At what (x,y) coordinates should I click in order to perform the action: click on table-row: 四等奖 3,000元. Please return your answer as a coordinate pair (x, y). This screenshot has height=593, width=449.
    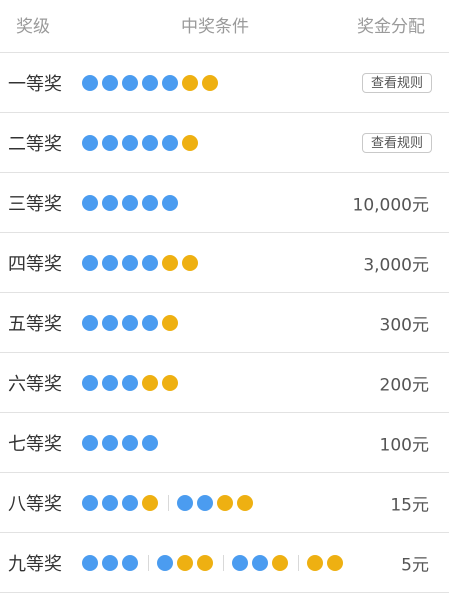
    Looking at the image, I should click on (224, 263).